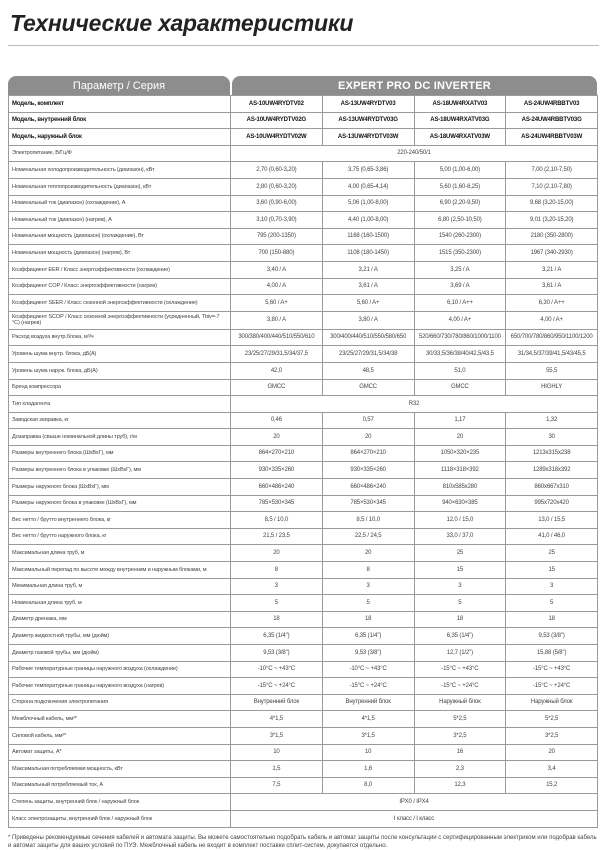 This screenshot has height=850, width=607. Describe the element at coordinates (276, 337) in the screenshot. I see `row-value: 300/380/400/440/510/550/610` at that location.